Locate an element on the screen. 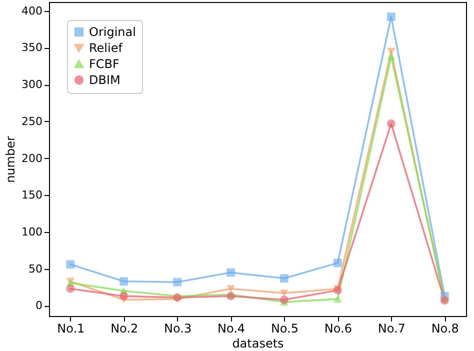 This screenshot has width=474, height=351. y-tick-label: 250 is located at coordinates (32, 121).